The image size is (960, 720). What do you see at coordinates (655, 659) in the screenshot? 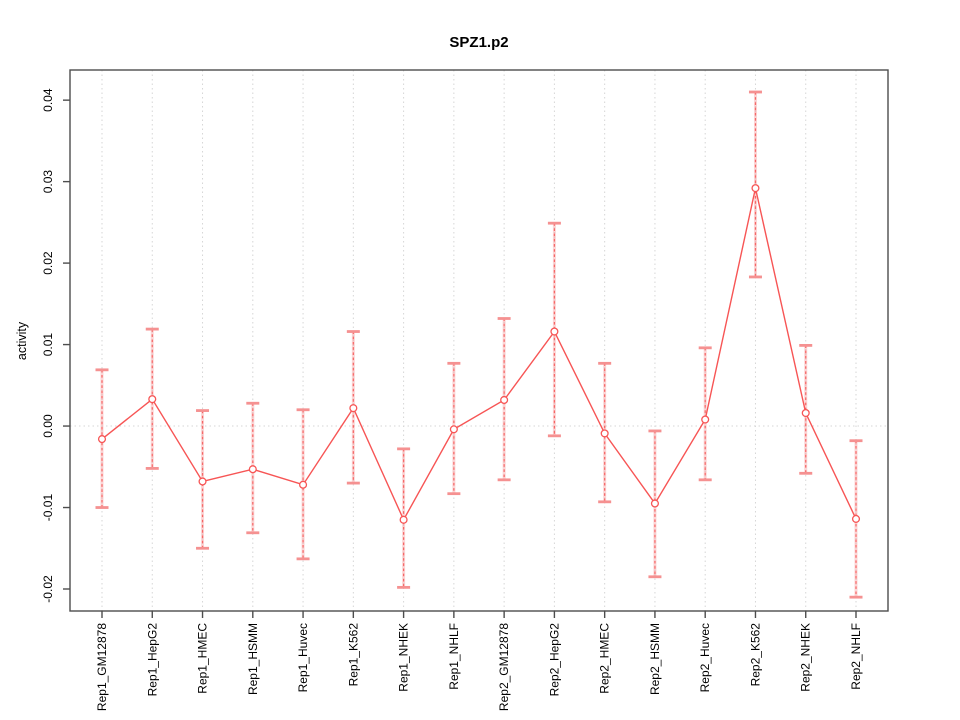
I see `x-tick-label: Rep2_HSMM` at bounding box center [655, 659].